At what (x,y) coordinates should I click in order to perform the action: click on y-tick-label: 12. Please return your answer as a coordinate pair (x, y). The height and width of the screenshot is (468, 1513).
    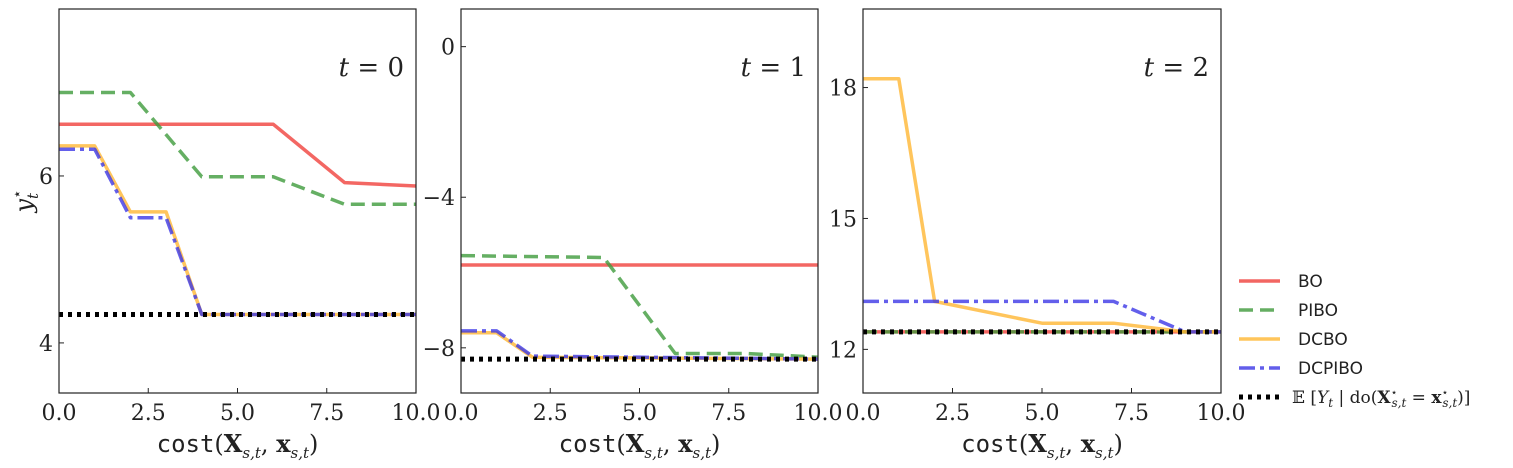
    Looking at the image, I should click on (843, 350).